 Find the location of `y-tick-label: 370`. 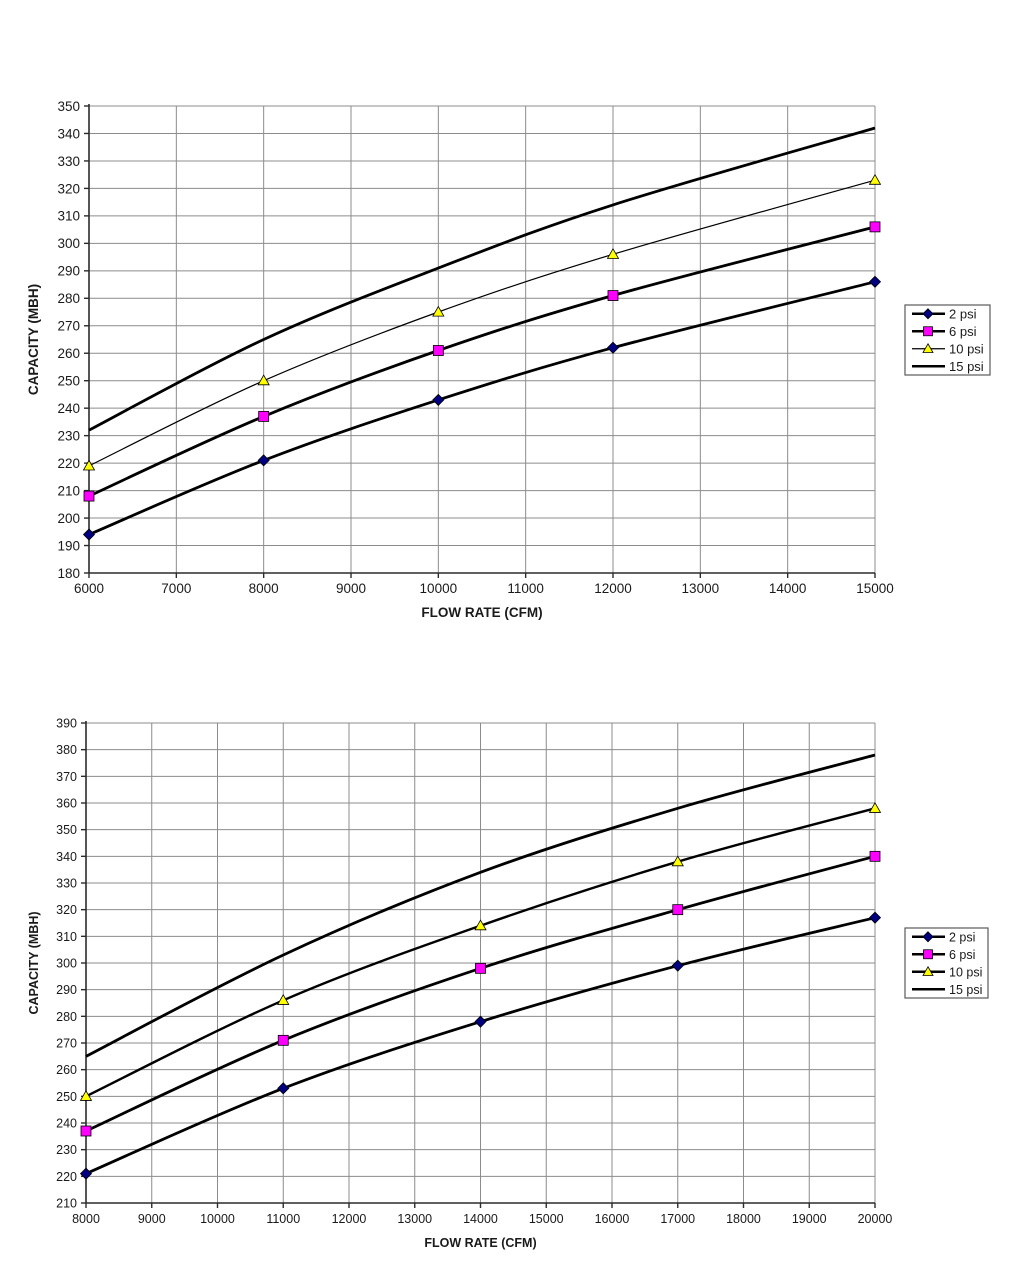

y-tick-label: 370 is located at coordinates (66, 777).